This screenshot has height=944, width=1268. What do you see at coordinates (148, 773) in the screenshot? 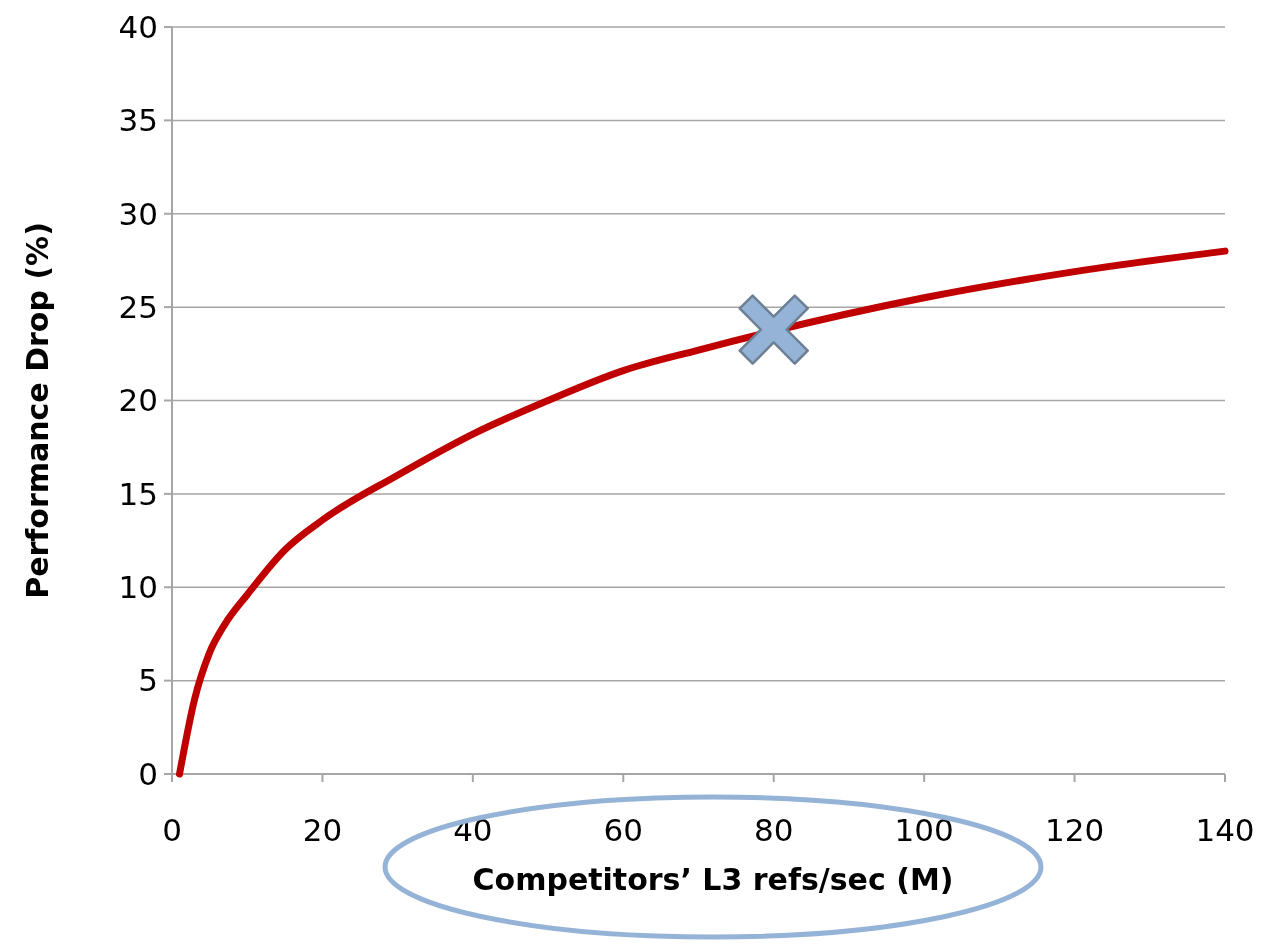
I see `y-tick-label: 0` at bounding box center [148, 773].